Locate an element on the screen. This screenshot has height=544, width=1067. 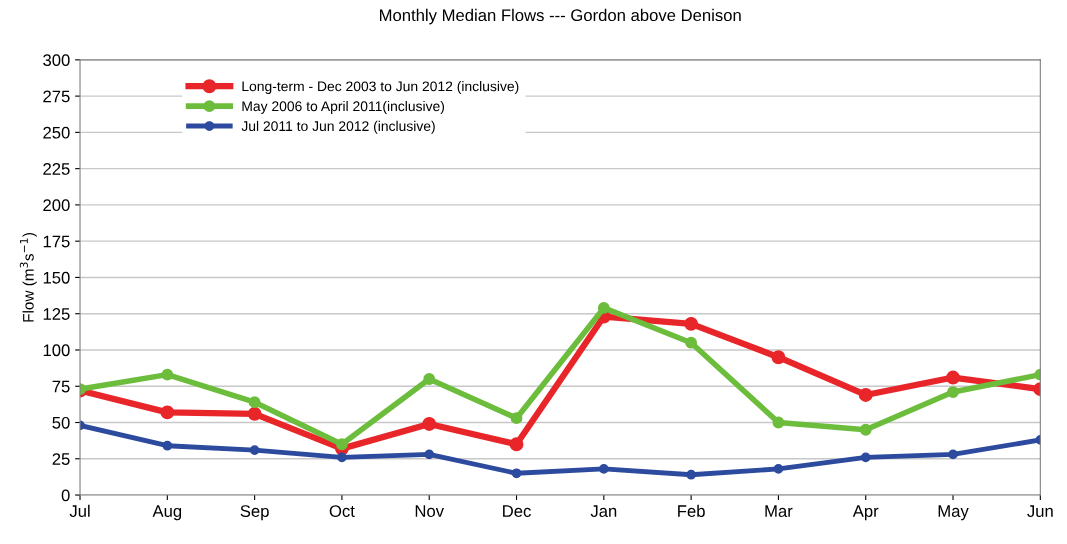
y-tick-label: 0 is located at coordinates (65, 495).